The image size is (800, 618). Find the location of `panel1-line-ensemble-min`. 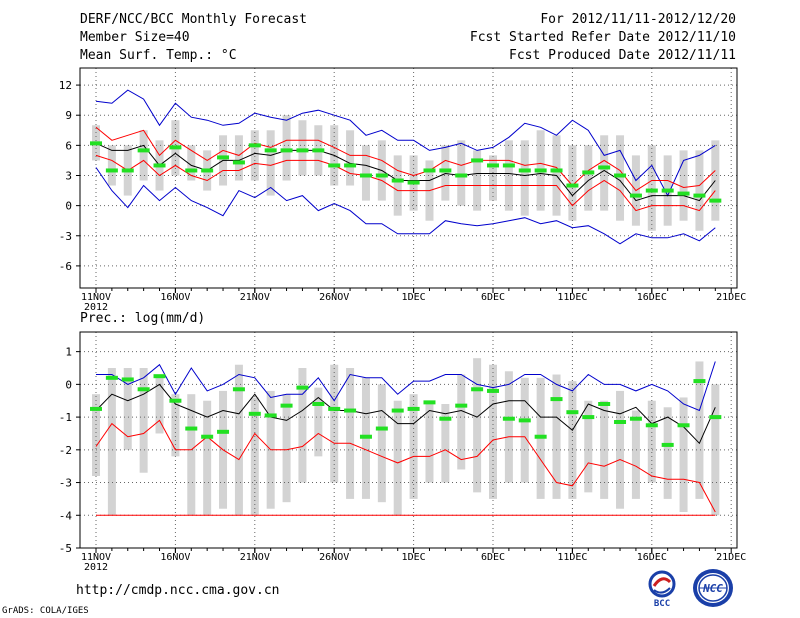

panel1-line-ensemble-min is located at coordinates (405, 206).